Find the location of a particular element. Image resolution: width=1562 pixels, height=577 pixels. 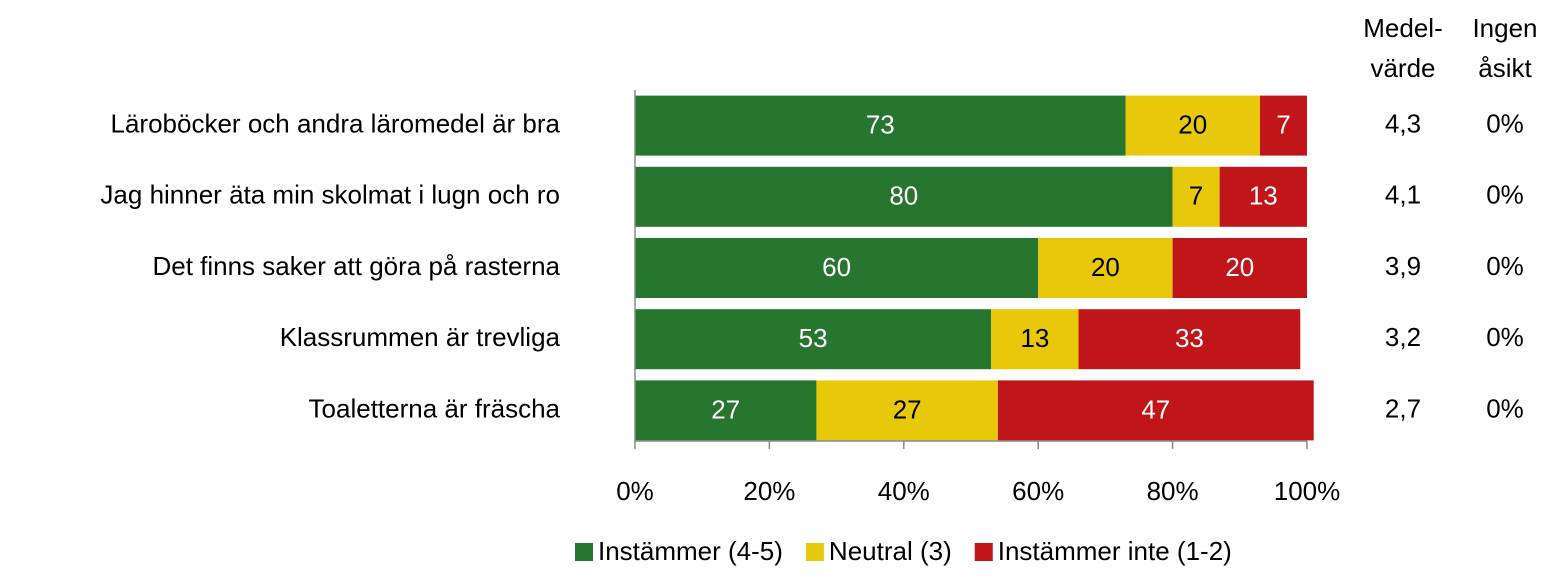

legend-label: Instämmer inte (1-2) is located at coordinates (1115, 551).